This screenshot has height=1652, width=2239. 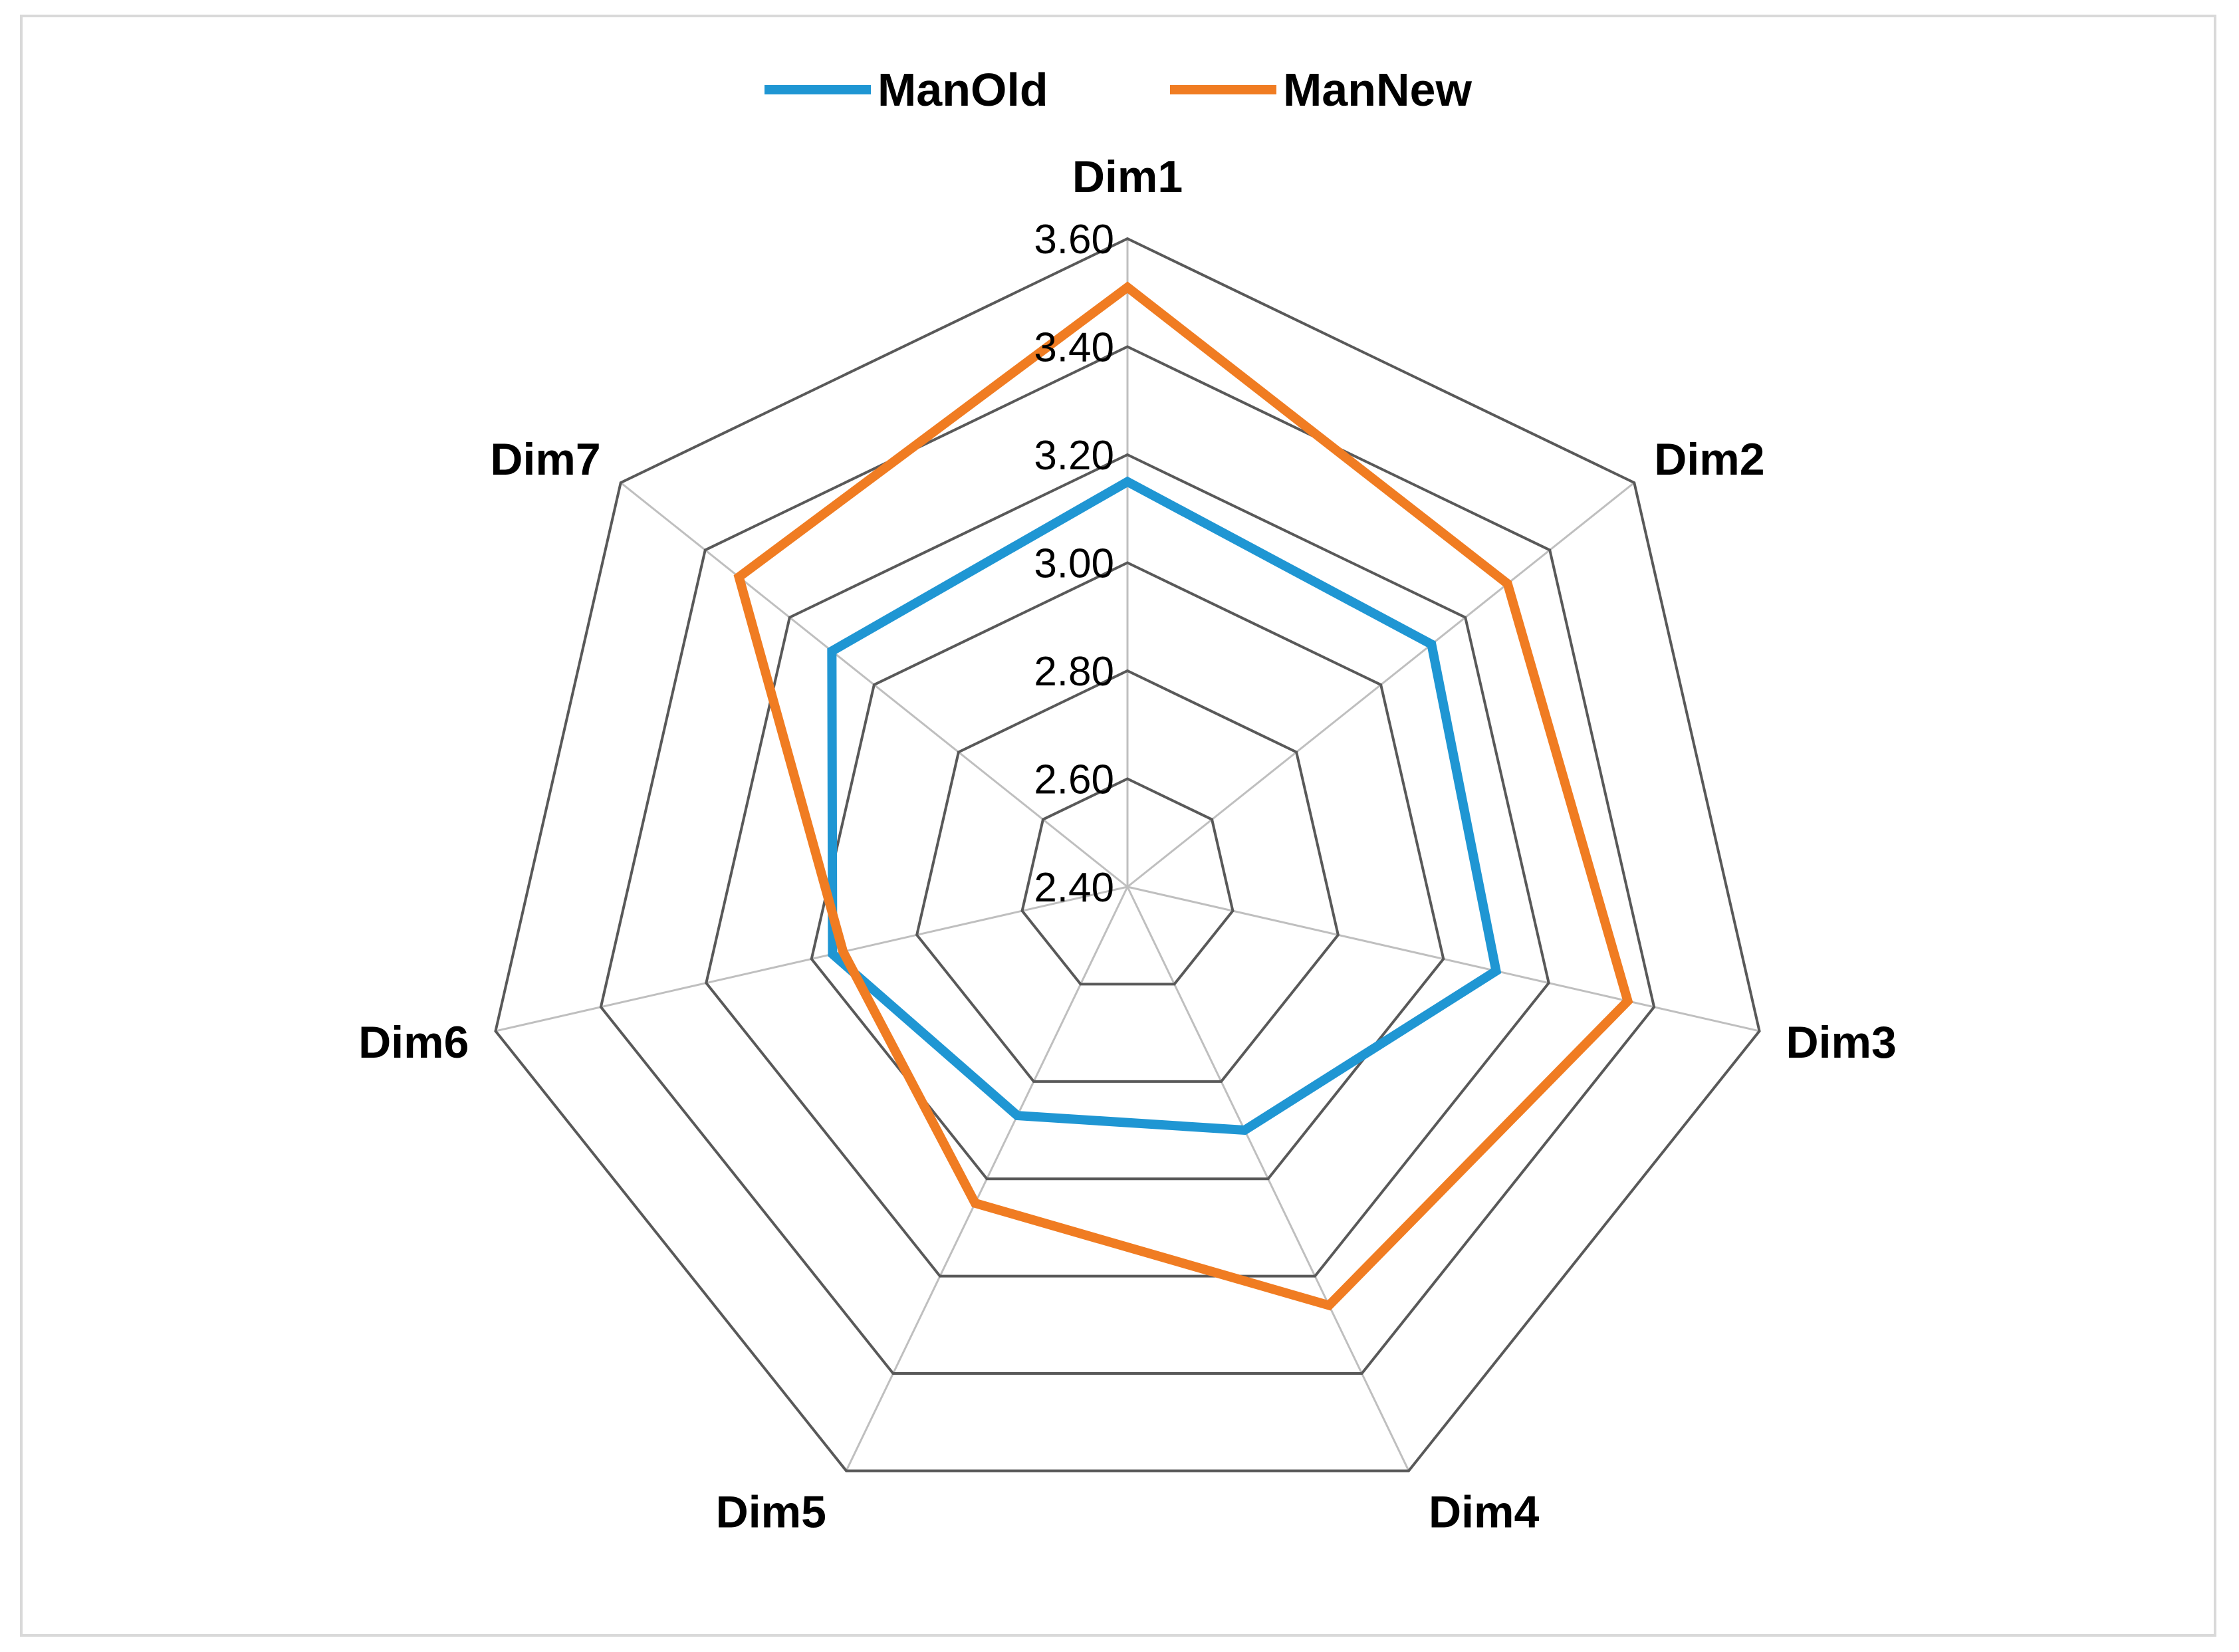 I want to click on tick-label-3-60: 3.60, so click(x=1074, y=240).